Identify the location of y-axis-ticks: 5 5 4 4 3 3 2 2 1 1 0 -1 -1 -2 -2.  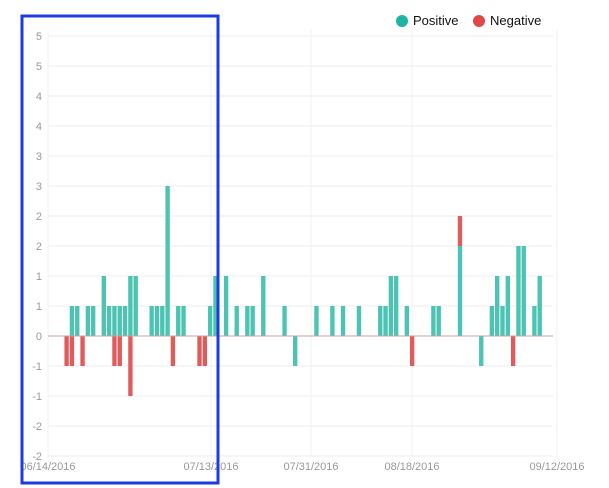
(37, 247).